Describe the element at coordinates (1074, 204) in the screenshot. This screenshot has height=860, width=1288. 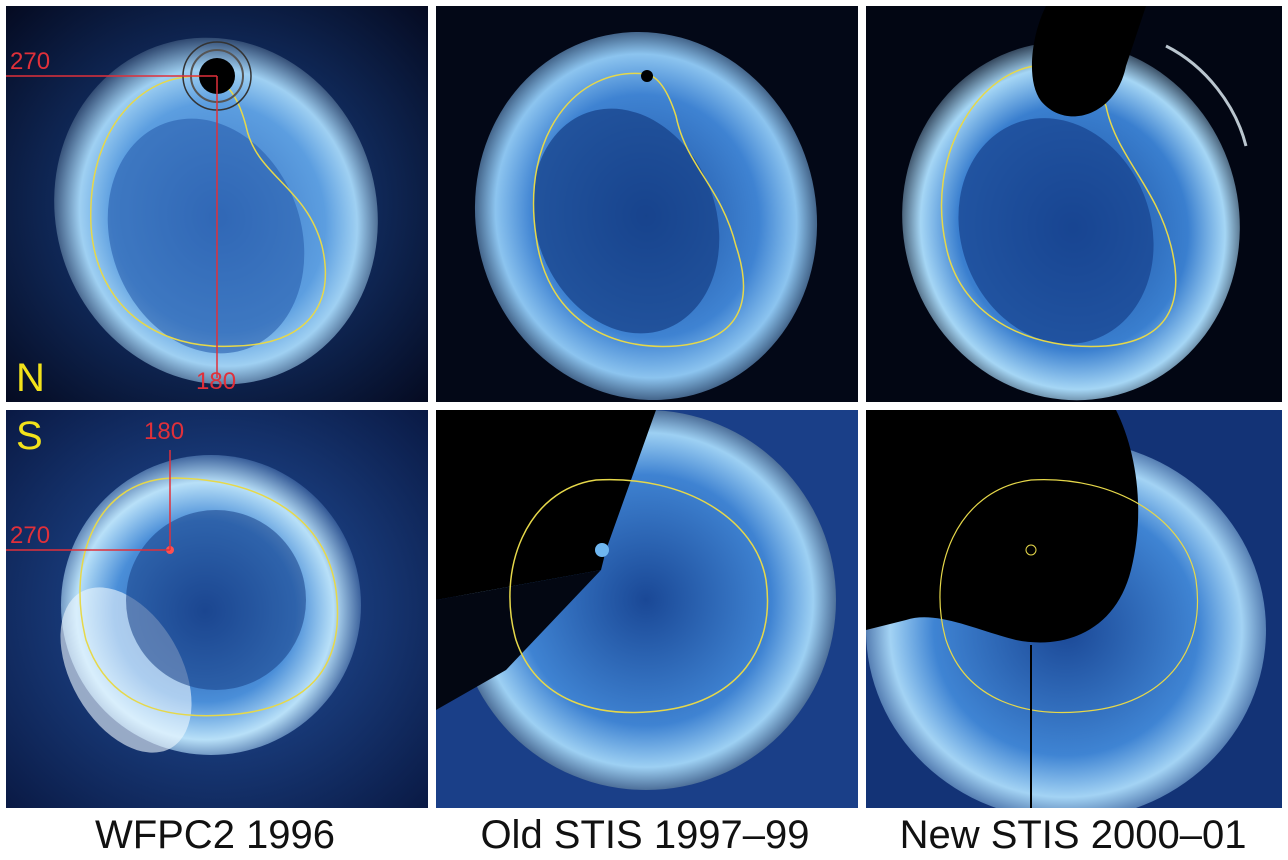
I see `north-new-stis-image` at that location.